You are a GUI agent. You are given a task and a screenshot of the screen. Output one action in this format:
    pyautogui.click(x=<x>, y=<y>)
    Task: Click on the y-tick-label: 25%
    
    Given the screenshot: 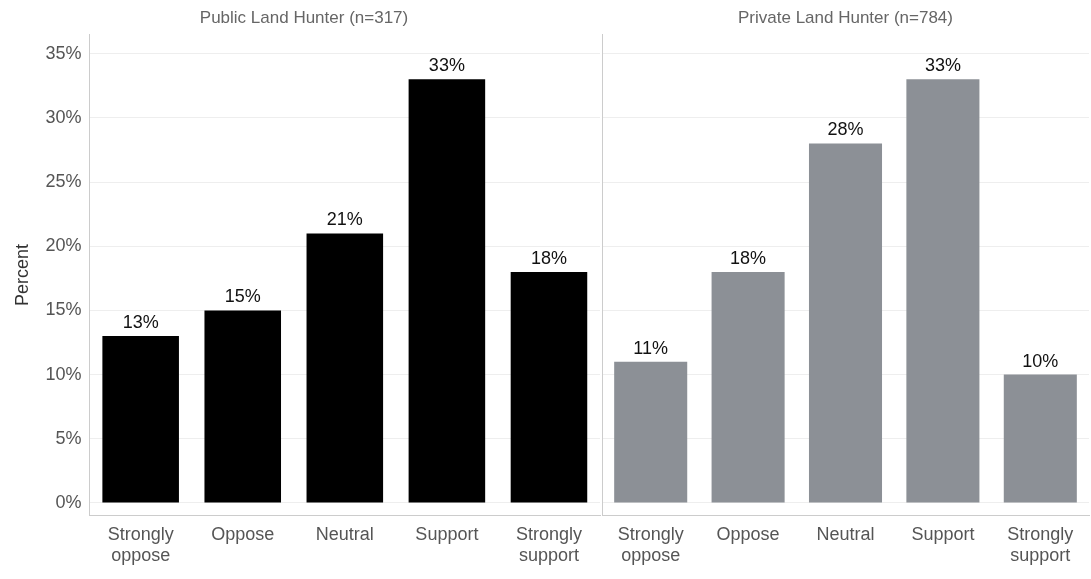 What is the action you would take?
    pyautogui.click(x=63, y=181)
    